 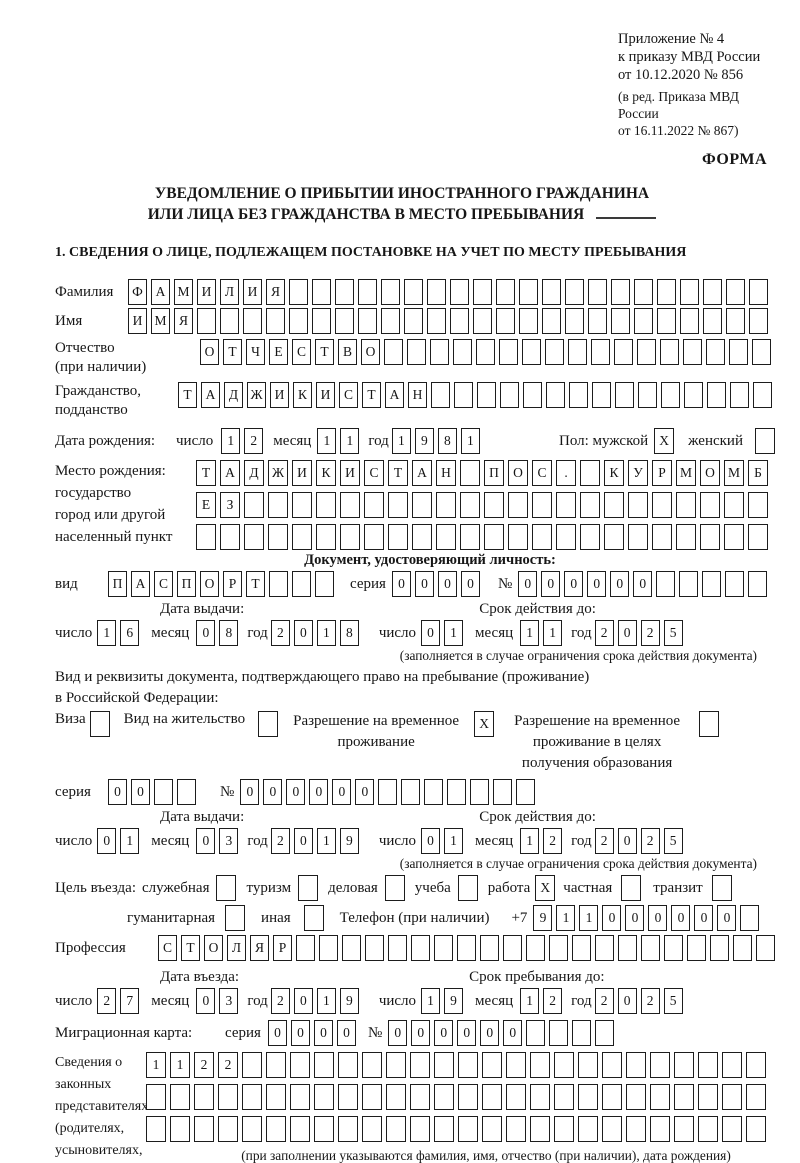 I want to click on char-cell: Я, so click(x=183, y=321).